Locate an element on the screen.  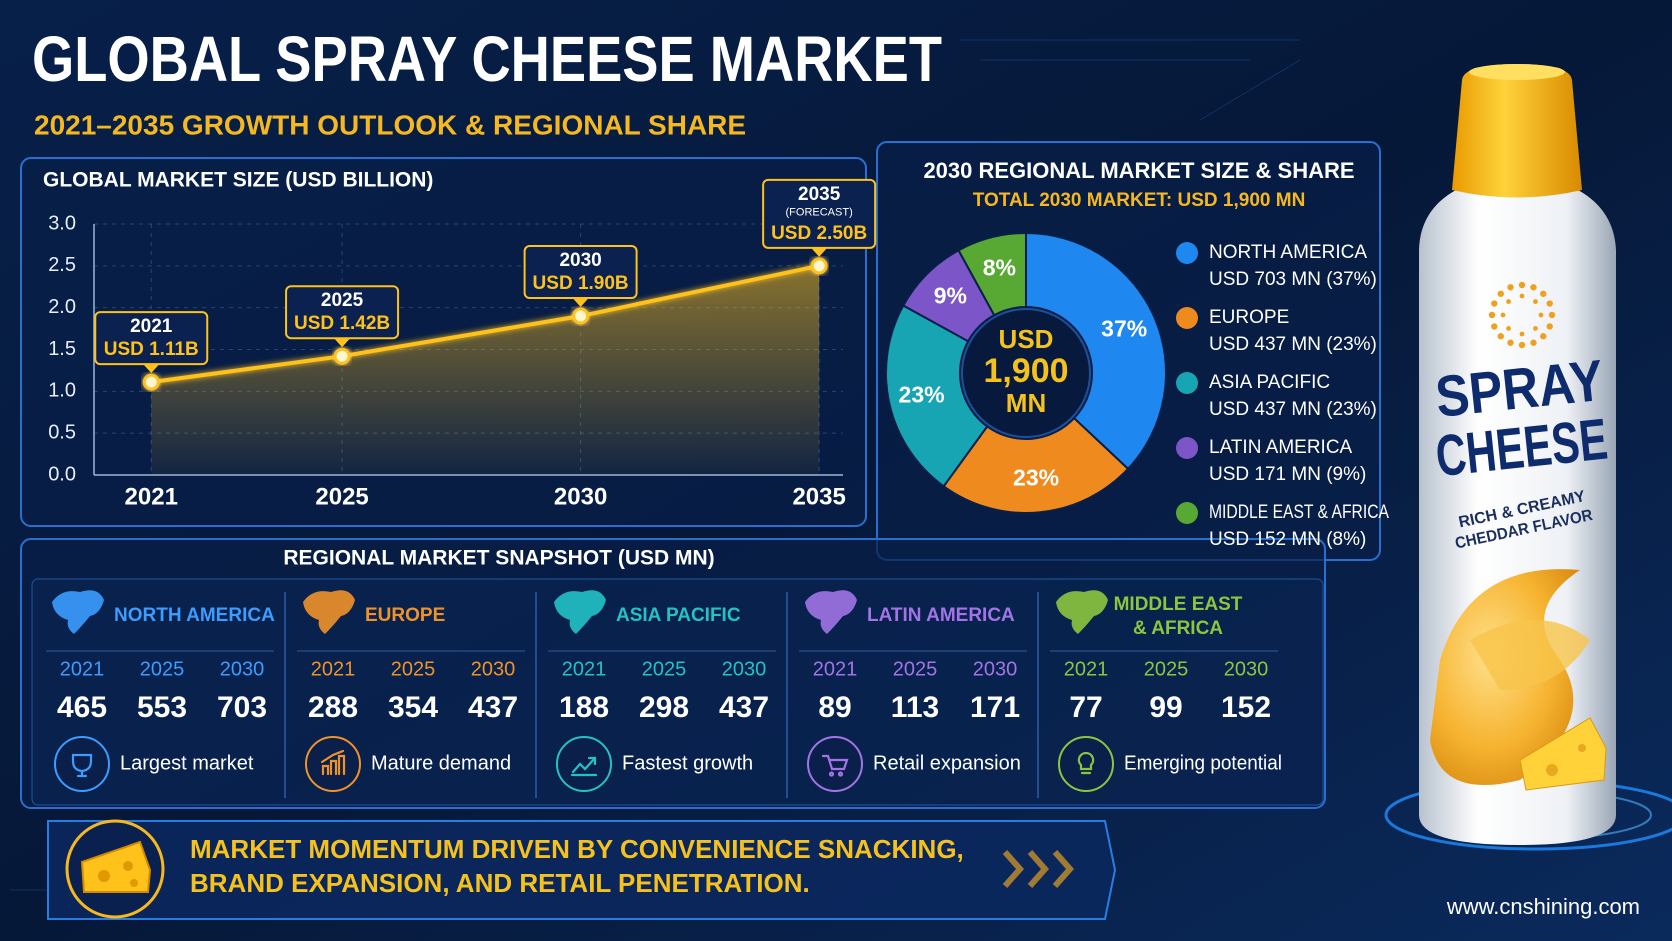
region-note: Largest market is located at coordinates (187, 763).